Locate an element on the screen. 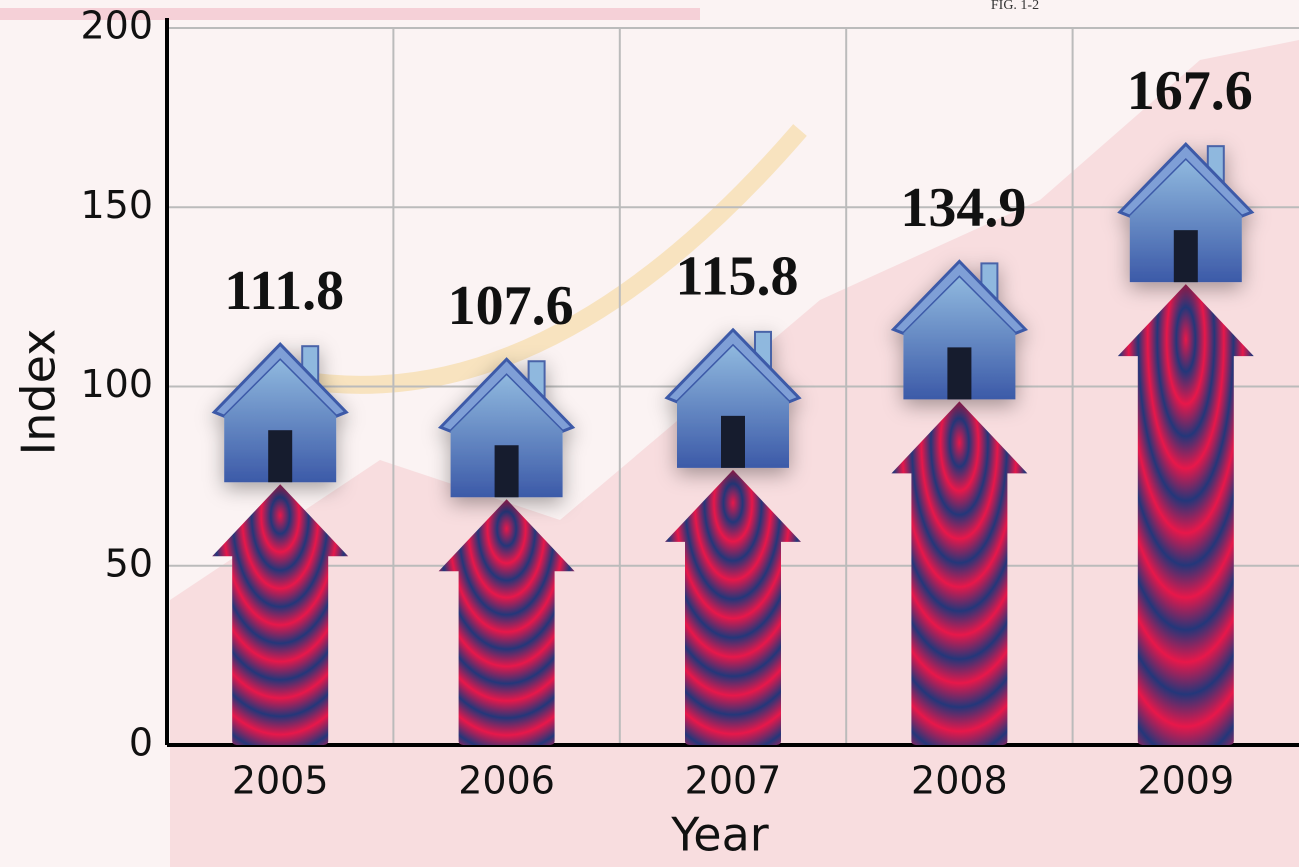 This screenshot has height=867, width=1299. y-tick-label: 100 is located at coordinates (116, 384).